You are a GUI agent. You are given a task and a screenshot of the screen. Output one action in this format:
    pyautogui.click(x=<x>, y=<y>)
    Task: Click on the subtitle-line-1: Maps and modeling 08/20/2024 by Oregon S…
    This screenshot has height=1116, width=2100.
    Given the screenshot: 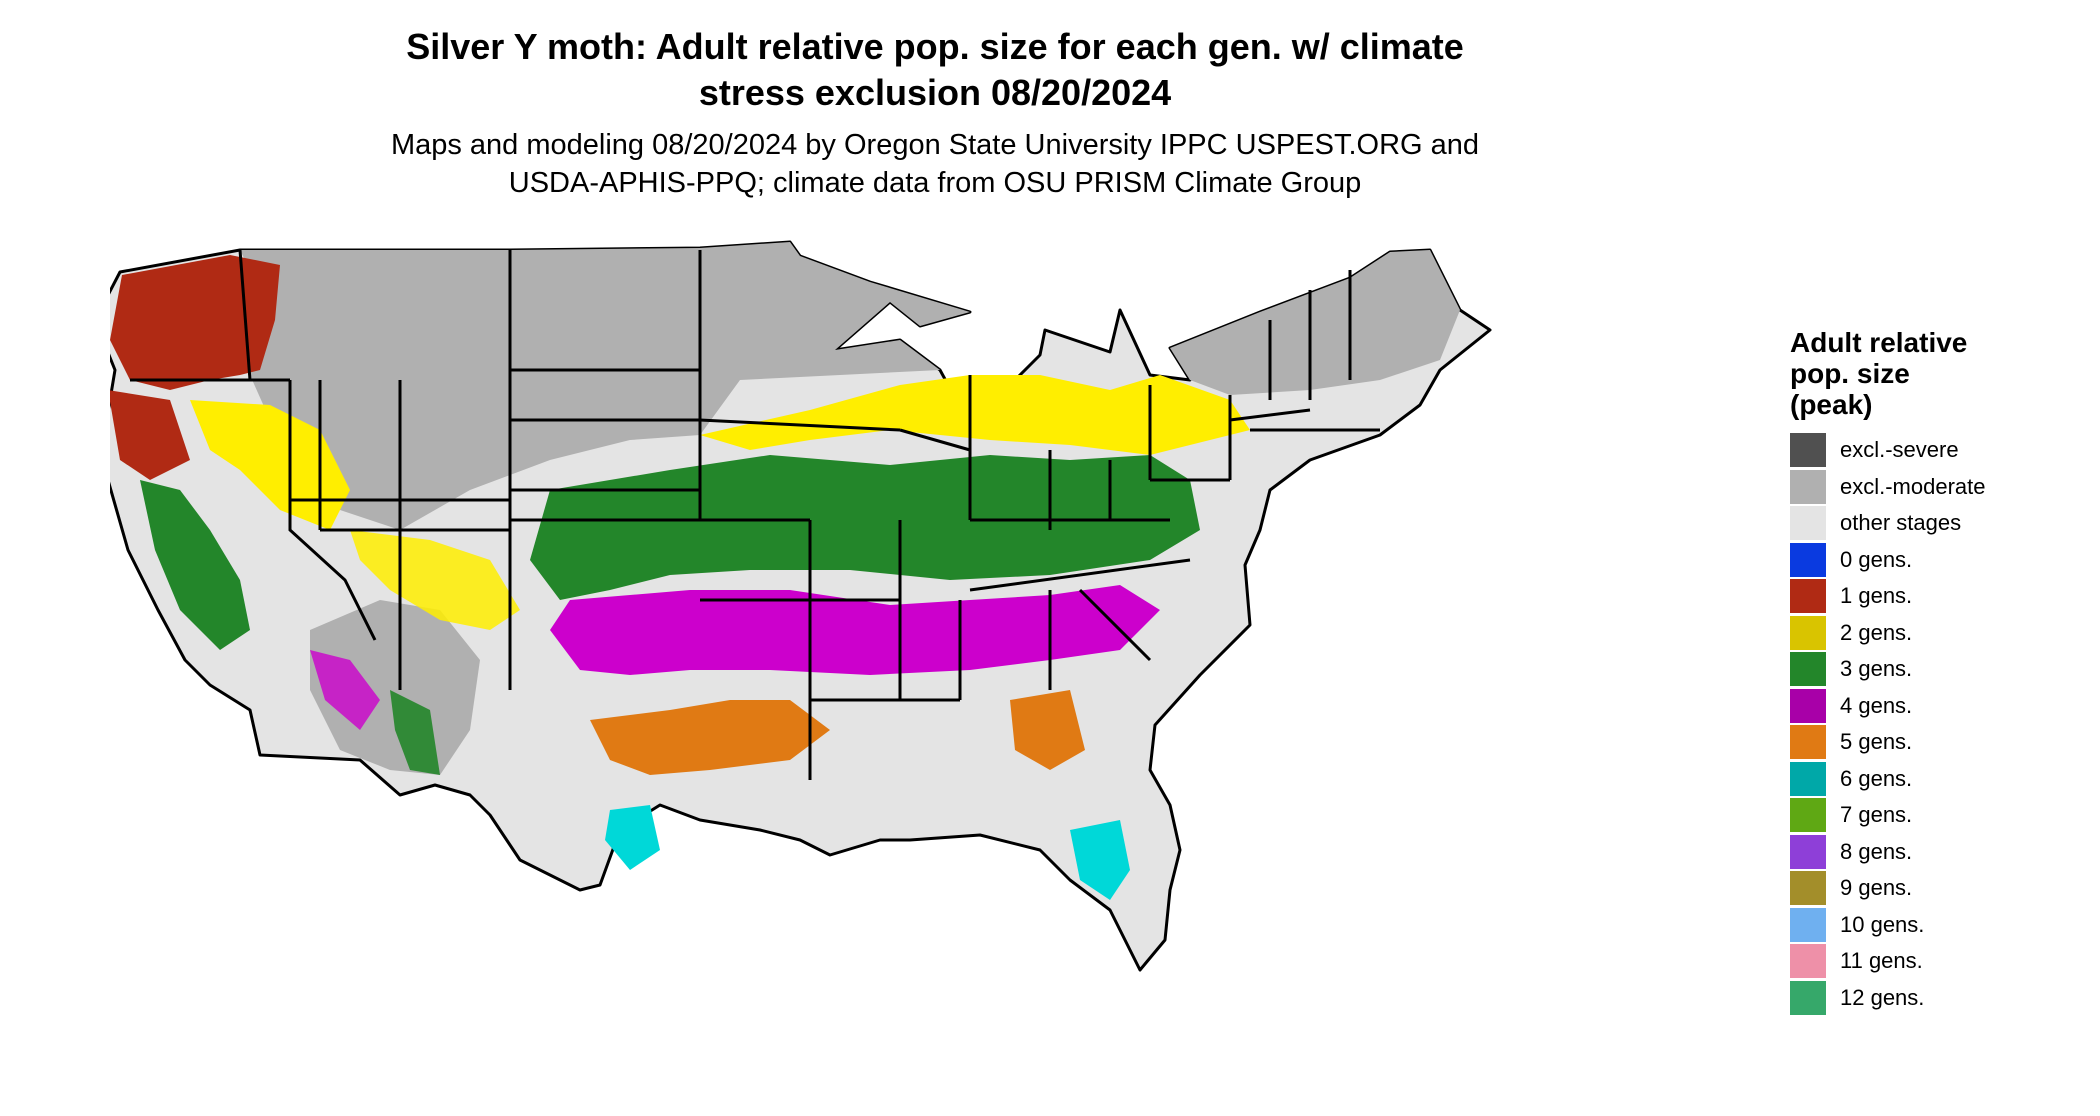 What is the action you would take?
    pyautogui.click(x=935, y=145)
    